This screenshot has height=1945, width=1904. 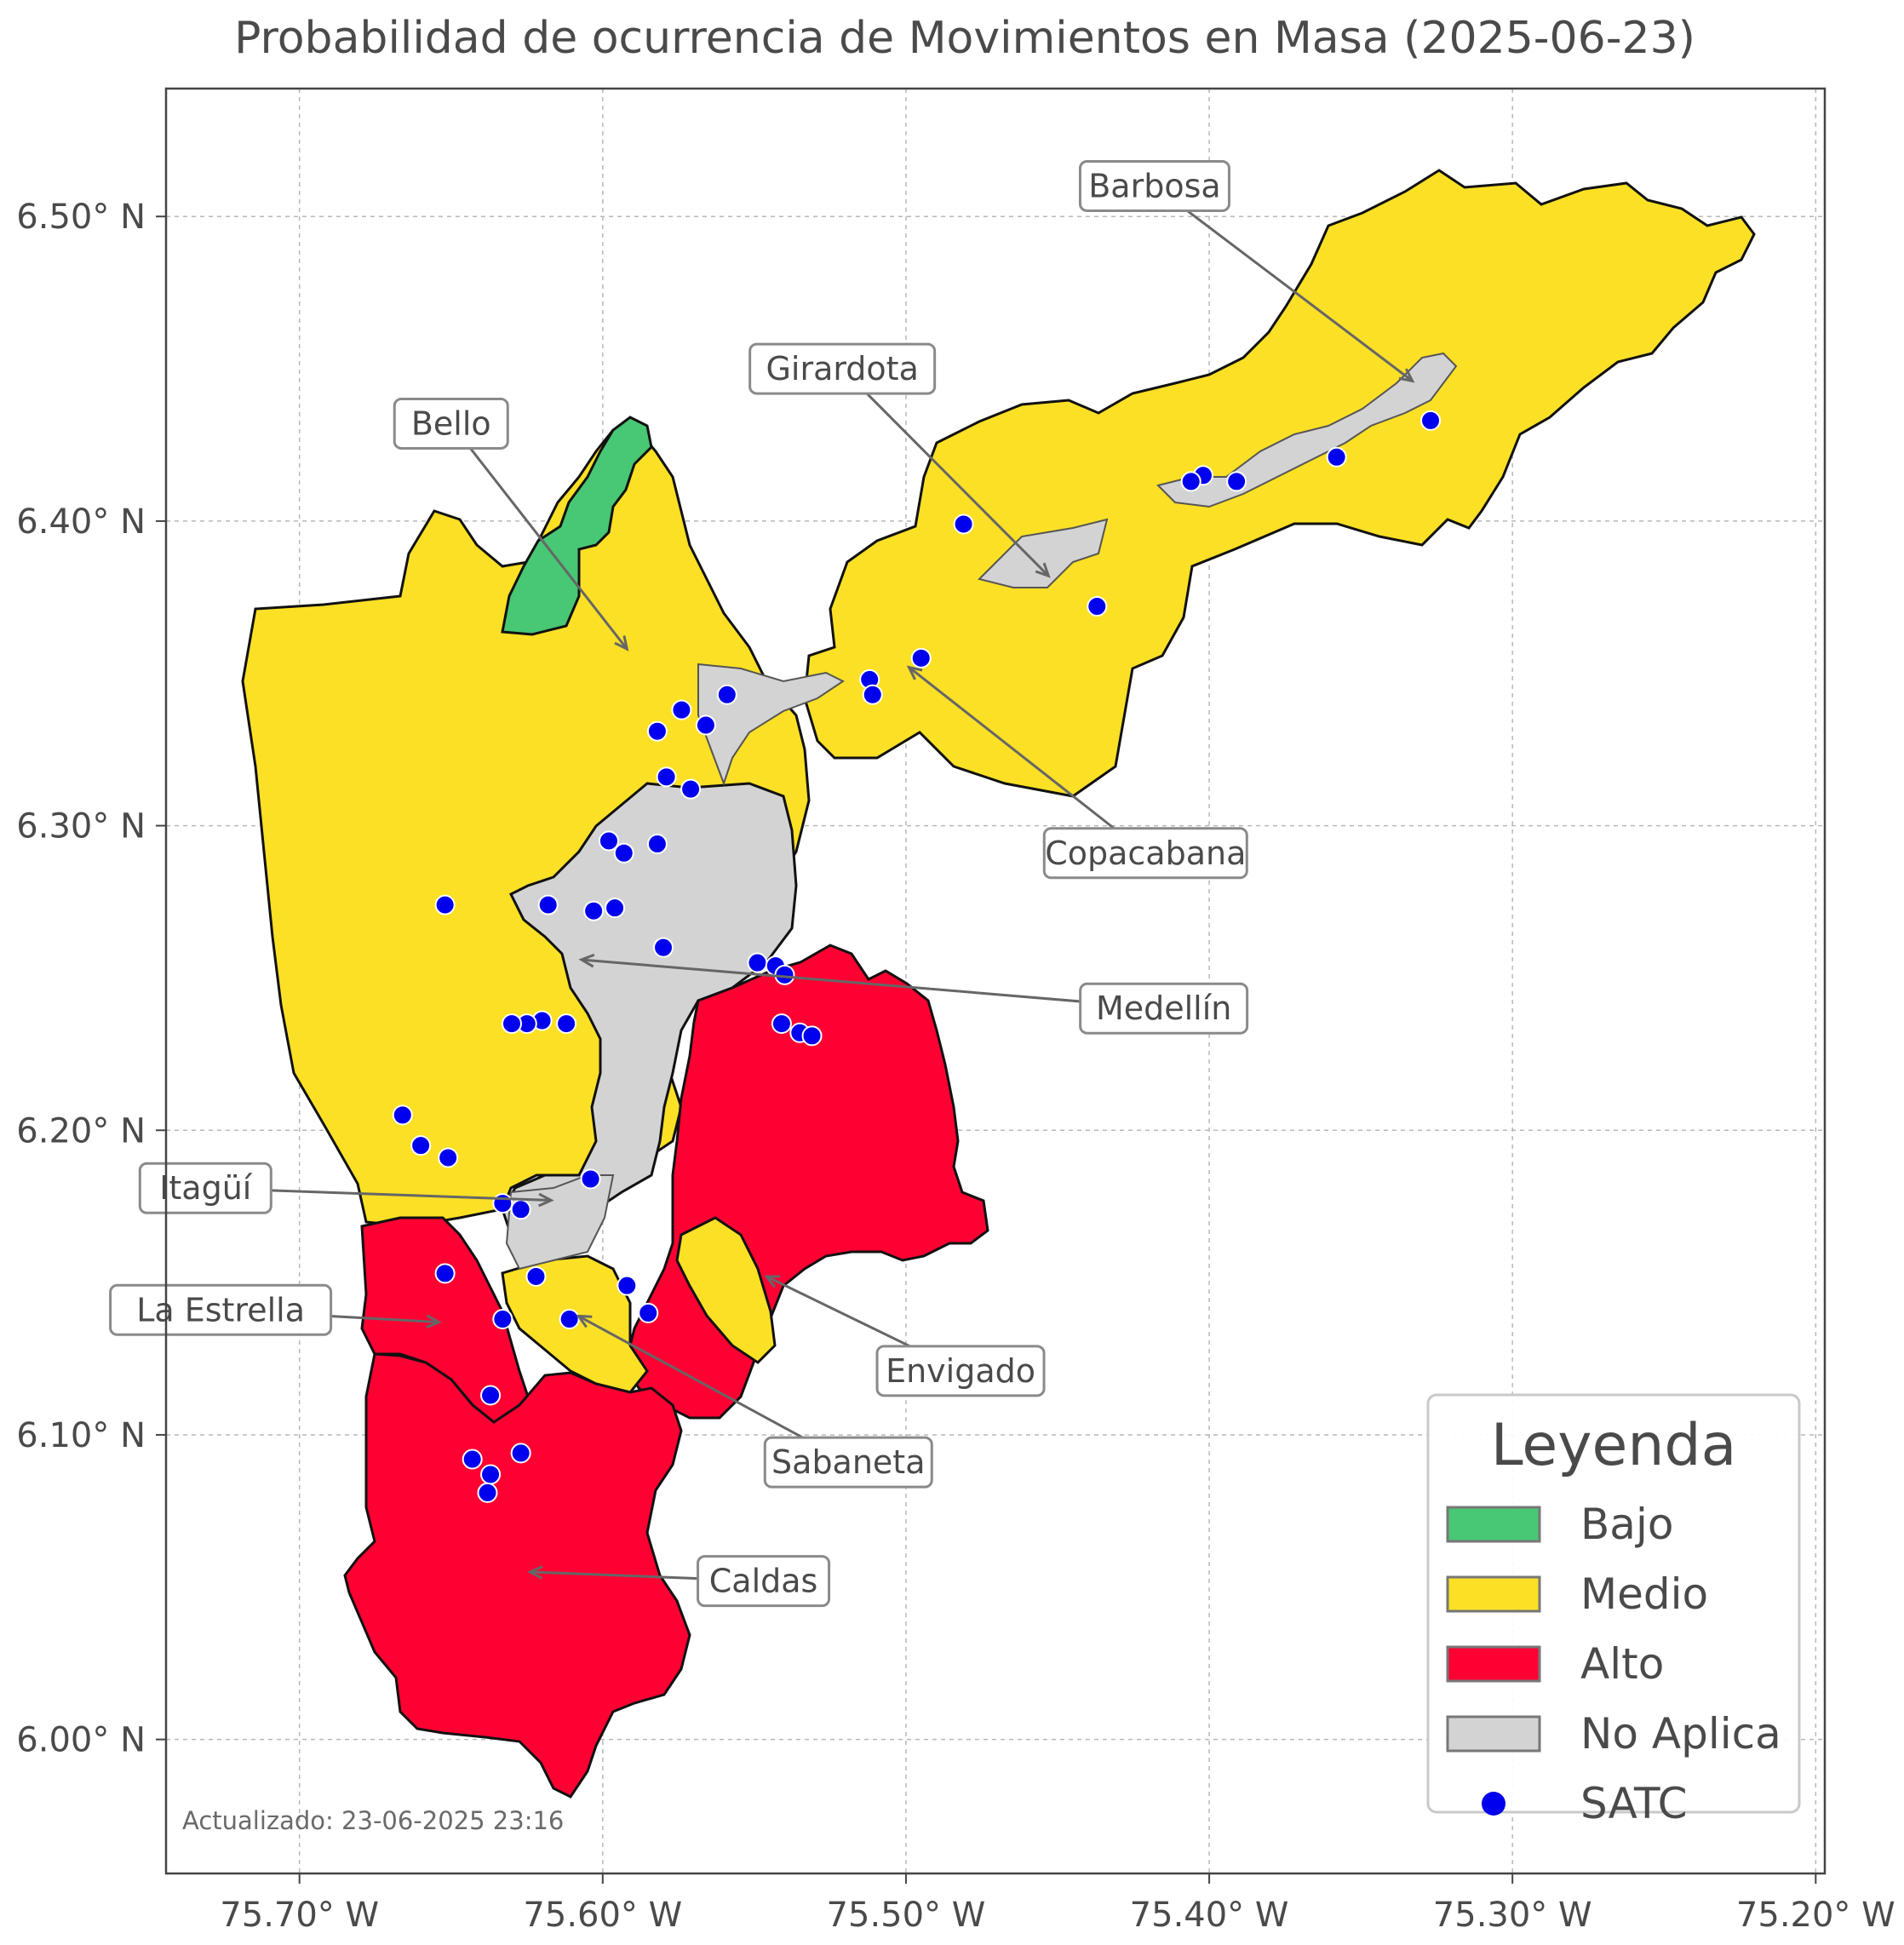 I want to click on x-tick-label: 75.20° W, so click(x=1815, y=1915).